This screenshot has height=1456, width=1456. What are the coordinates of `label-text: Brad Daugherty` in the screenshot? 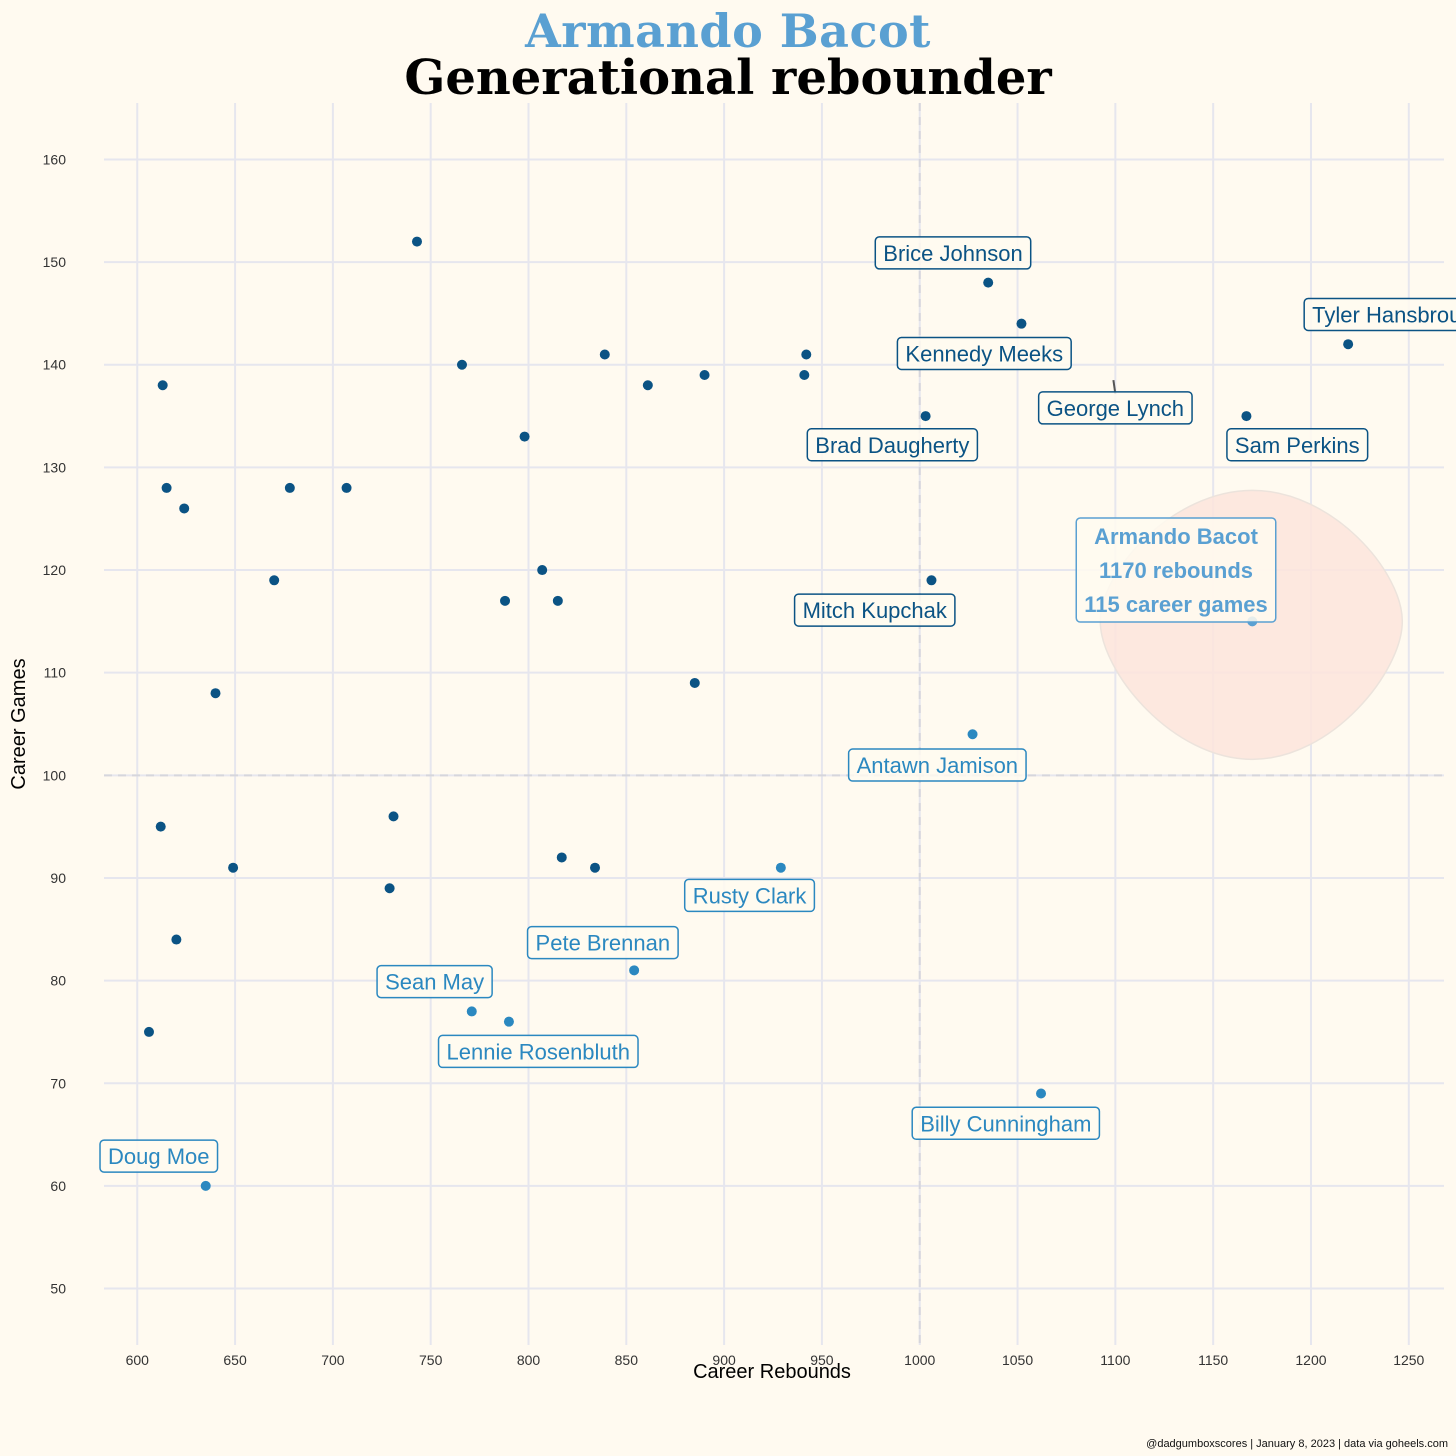 It's located at (892, 445).